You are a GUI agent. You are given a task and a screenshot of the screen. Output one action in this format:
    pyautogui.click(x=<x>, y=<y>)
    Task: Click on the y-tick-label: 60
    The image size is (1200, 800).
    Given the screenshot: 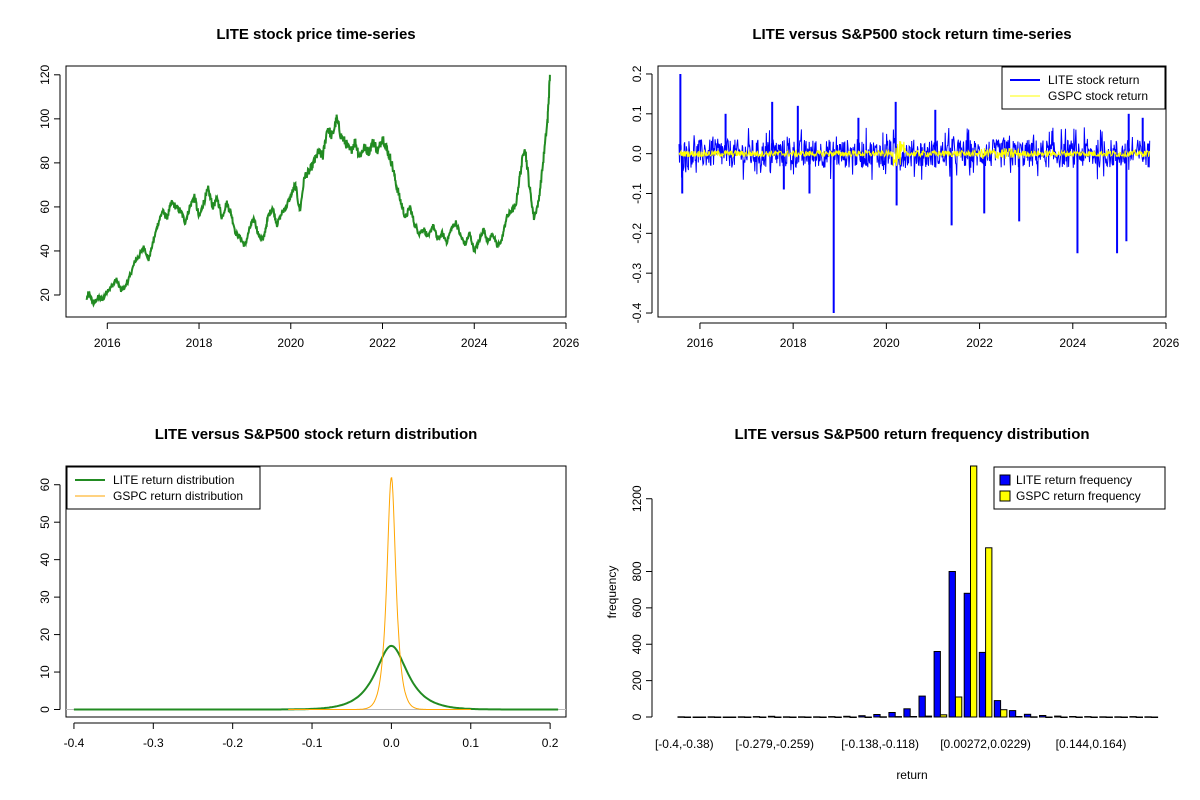 What is the action you would take?
    pyautogui.click(x=45, y=207)
    